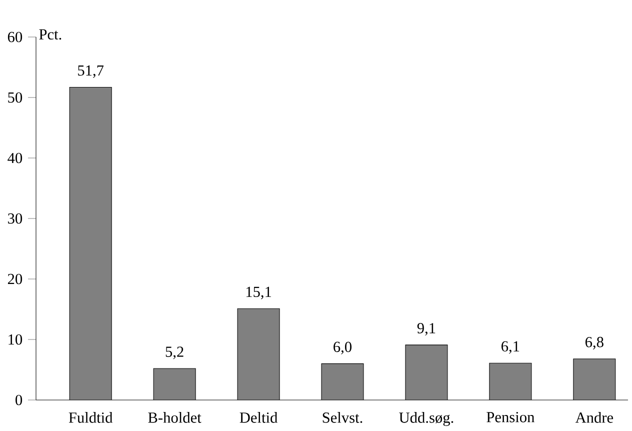  What do you see at coordinates (175, 417) in the screenshot?
I see `x-tick-label: B-holdet` at bounding box center [175, 417].